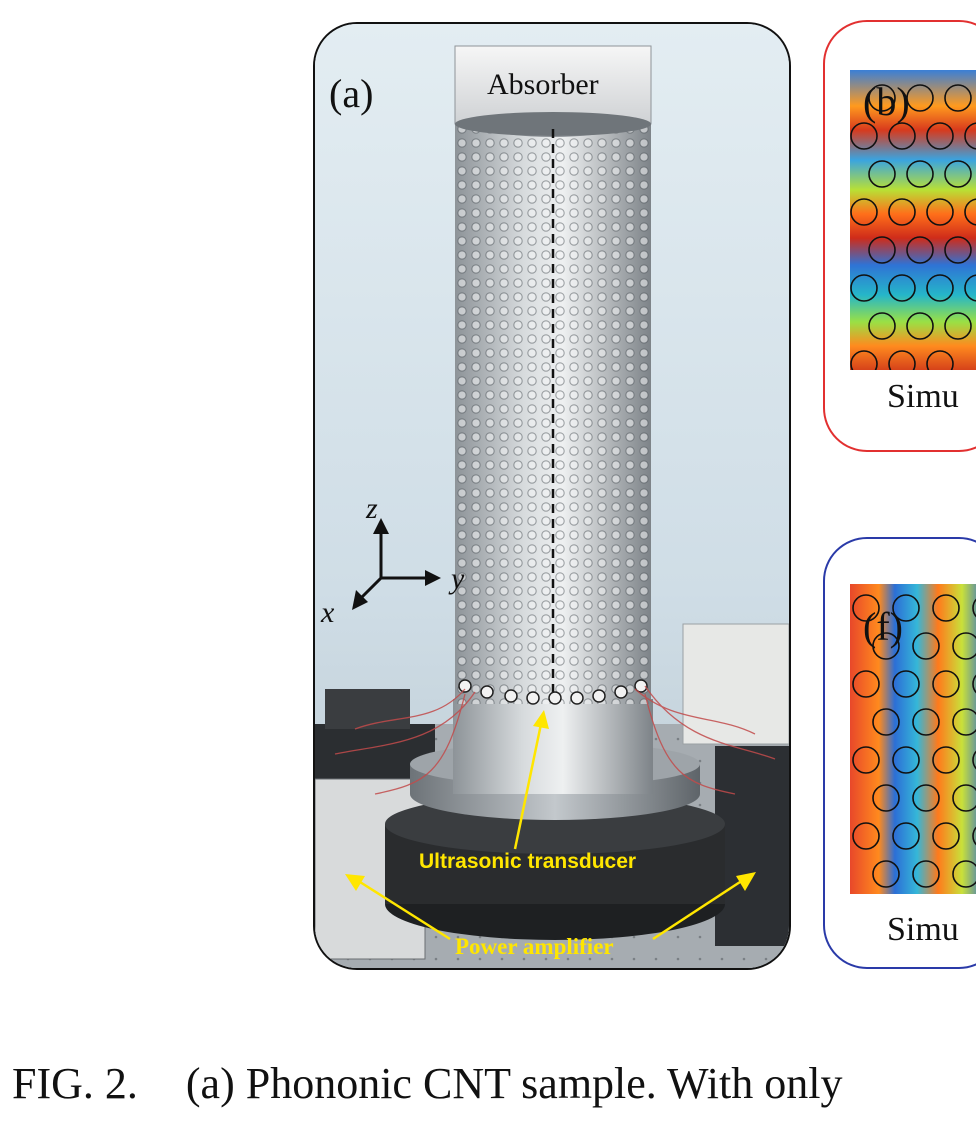  I want to click on simulation-field-f, so click(913, 739).